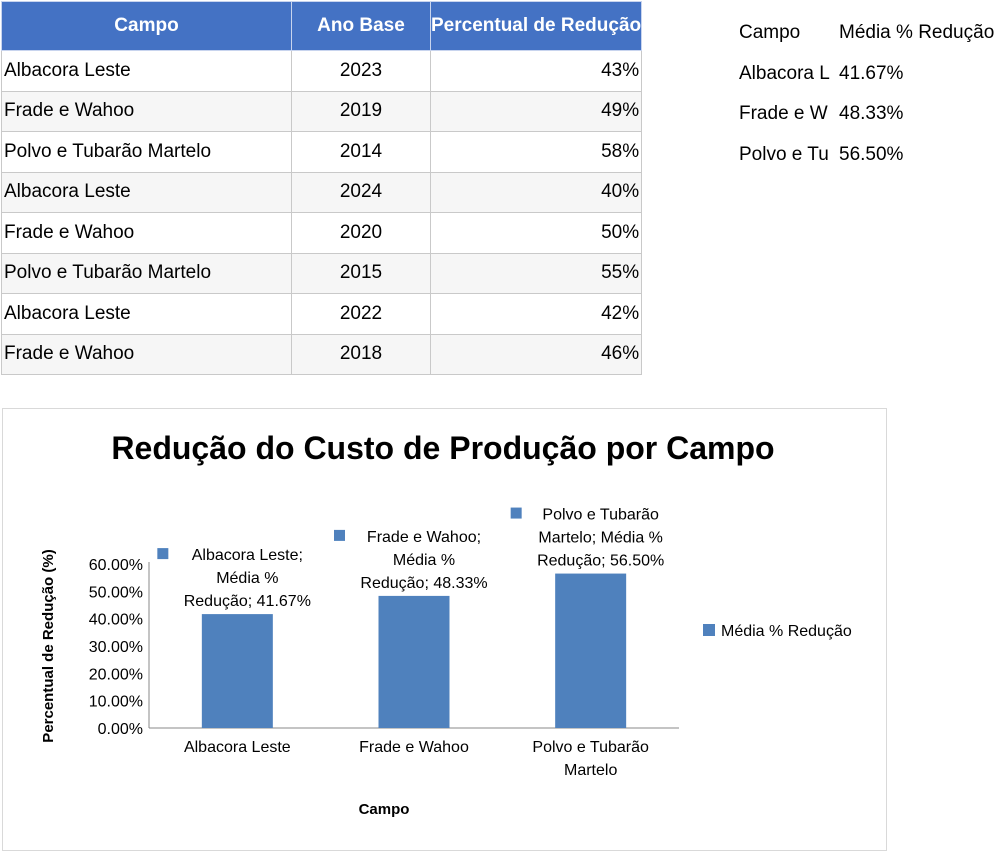 This screenshot has height=855, width=1006. I want to click on data-label: Redução; 48.33%, so click(423, 583).